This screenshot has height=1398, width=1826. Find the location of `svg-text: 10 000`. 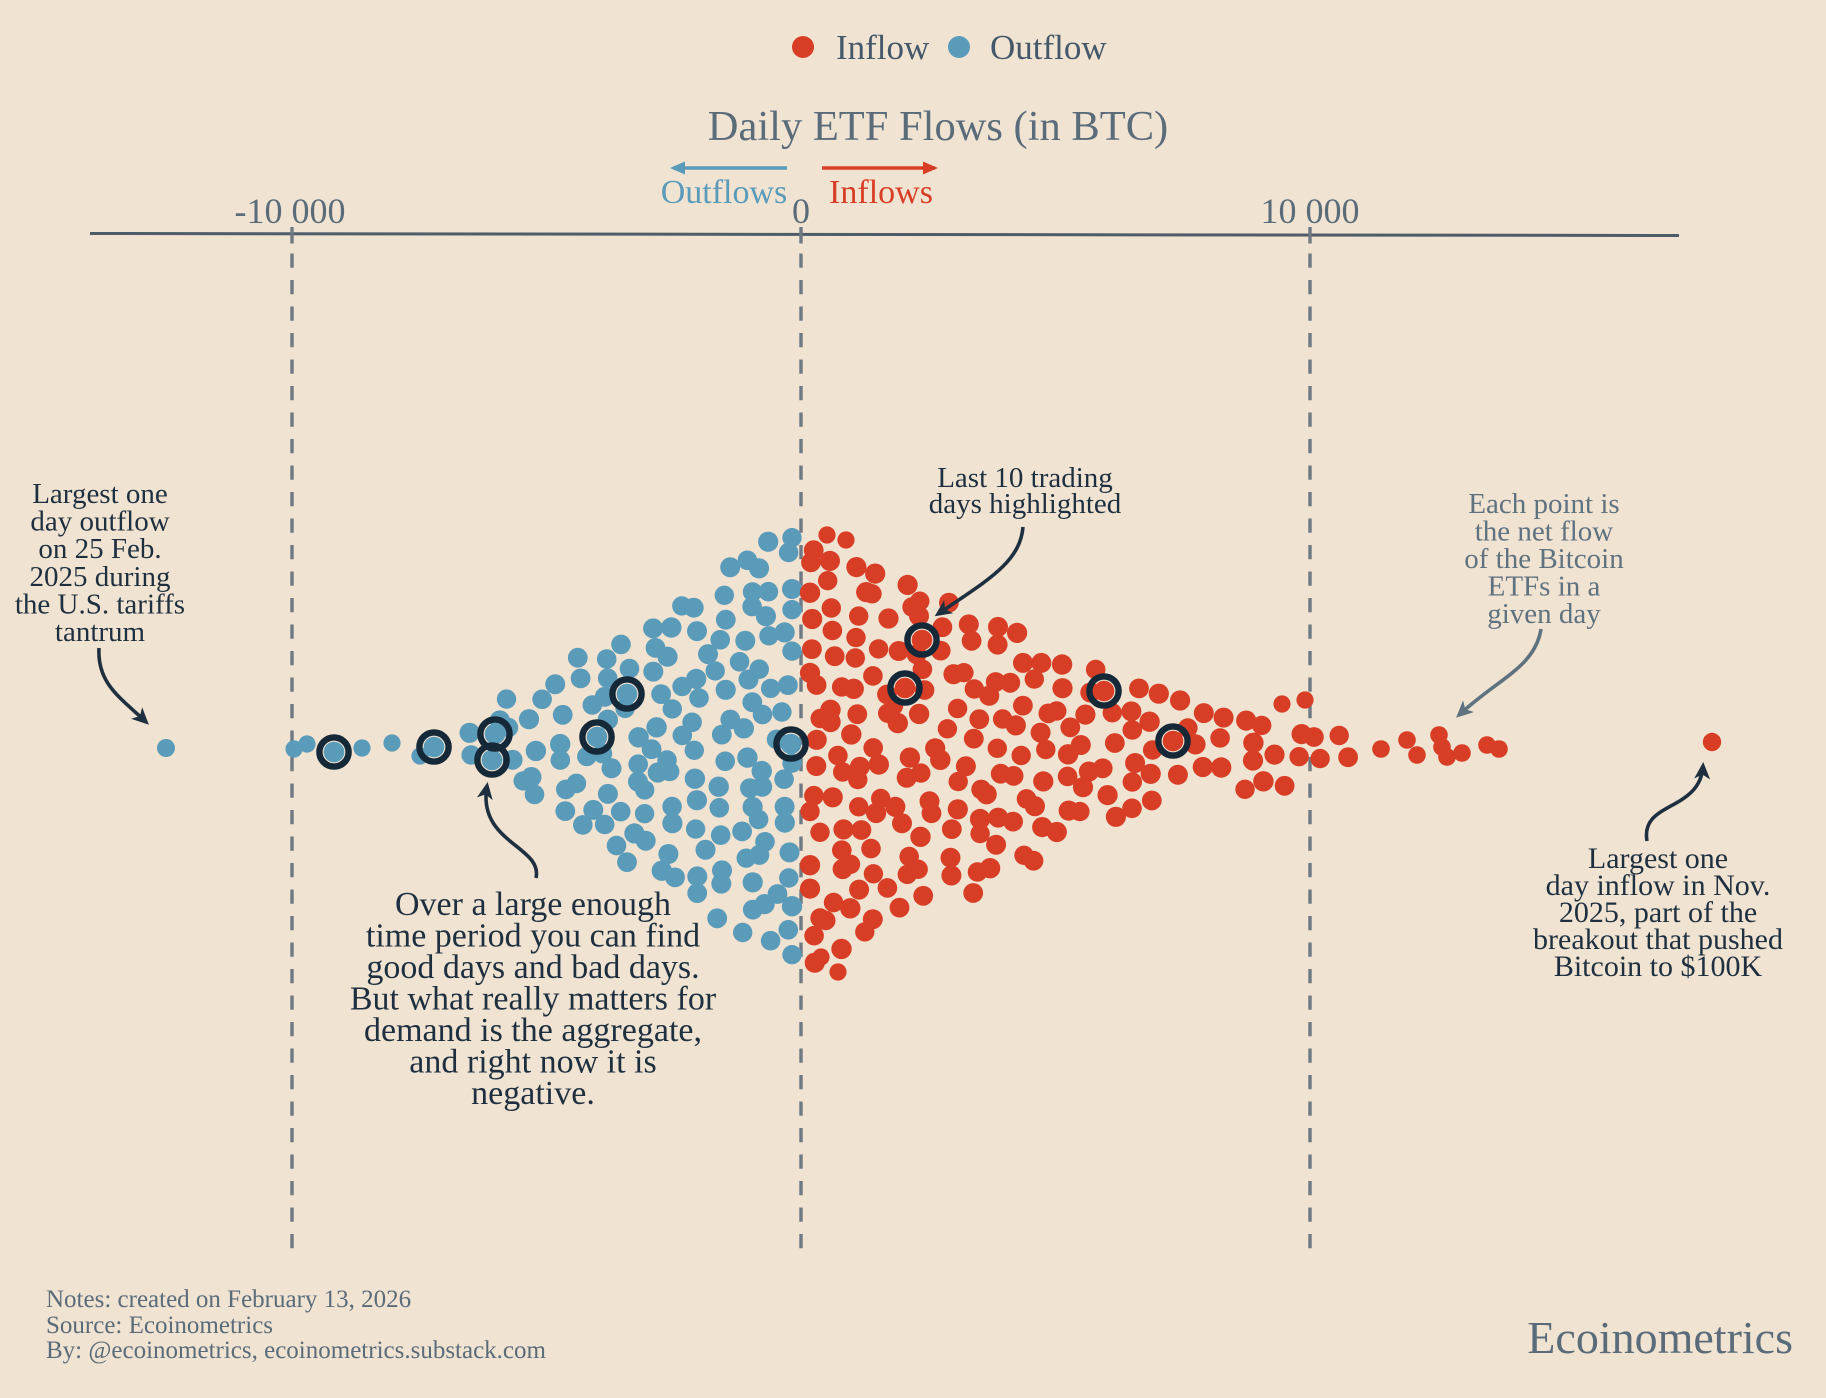

svg-text: 10 000 is located at coordinates (1310, 211).